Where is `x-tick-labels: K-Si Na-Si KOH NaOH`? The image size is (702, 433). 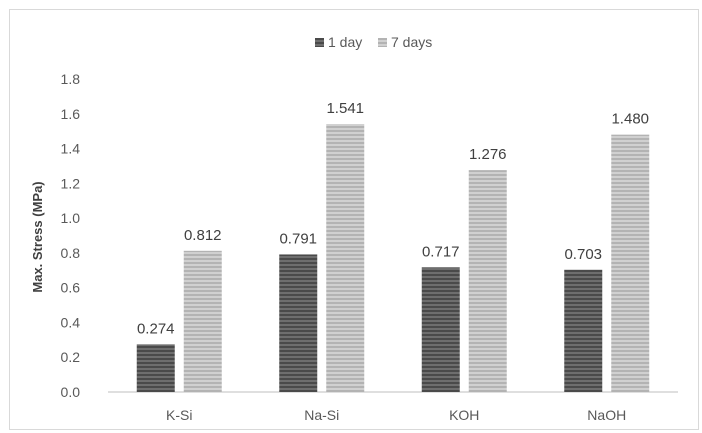
x-tick-labels: K-Si Na-Si KOH NaOH is located at coordinates (396, 415).